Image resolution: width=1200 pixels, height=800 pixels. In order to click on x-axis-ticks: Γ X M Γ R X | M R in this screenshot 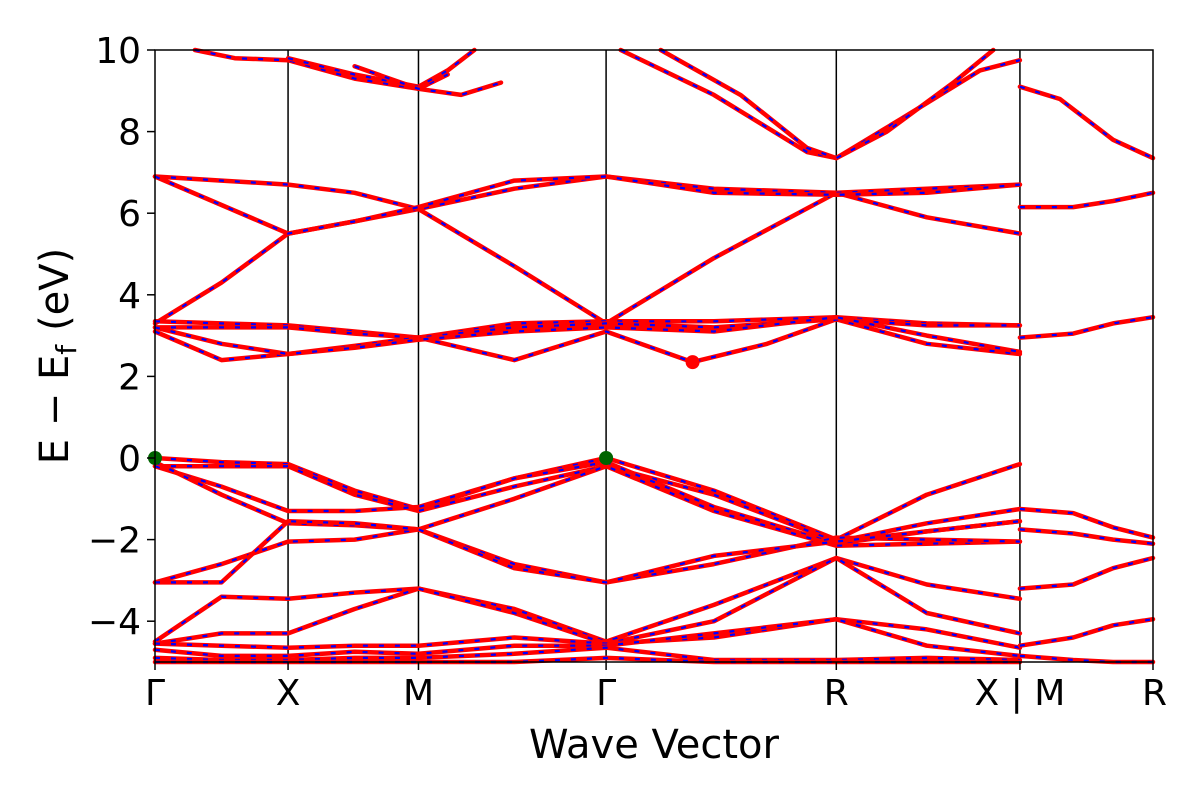, I will do `click(656, 688)`.